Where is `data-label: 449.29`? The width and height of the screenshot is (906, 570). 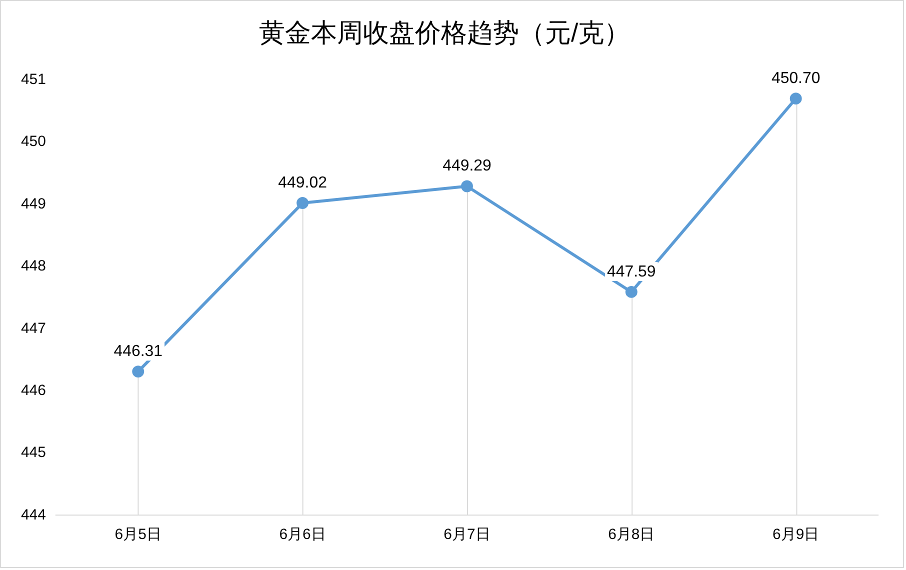 data-label: 449.29 is located at coordinates (467, 166).